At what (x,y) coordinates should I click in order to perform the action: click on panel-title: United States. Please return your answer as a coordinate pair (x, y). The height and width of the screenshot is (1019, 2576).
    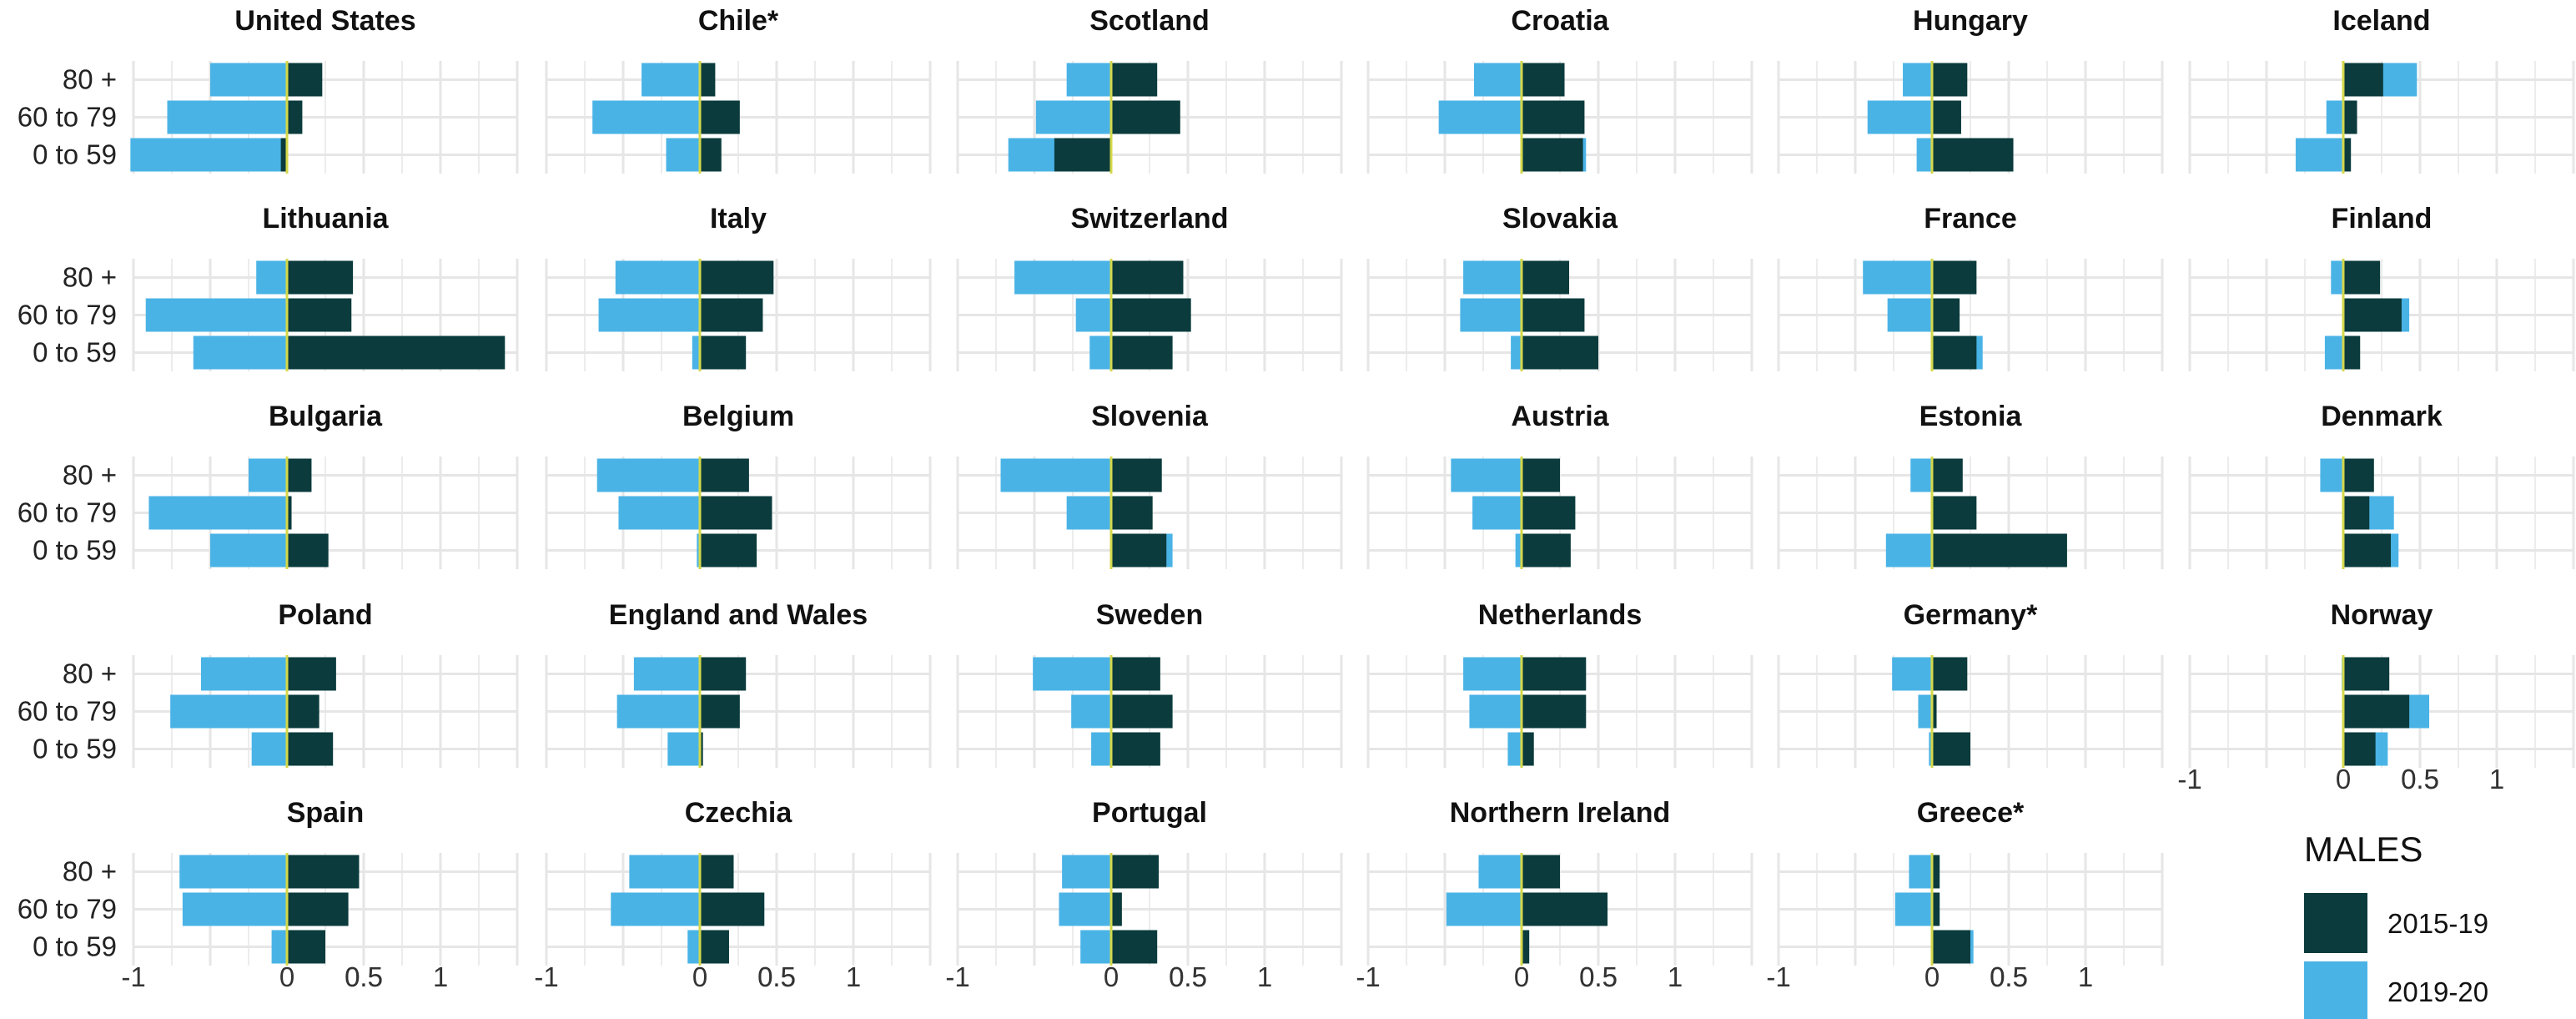
    Looking at the image, I should click on (324, 21).